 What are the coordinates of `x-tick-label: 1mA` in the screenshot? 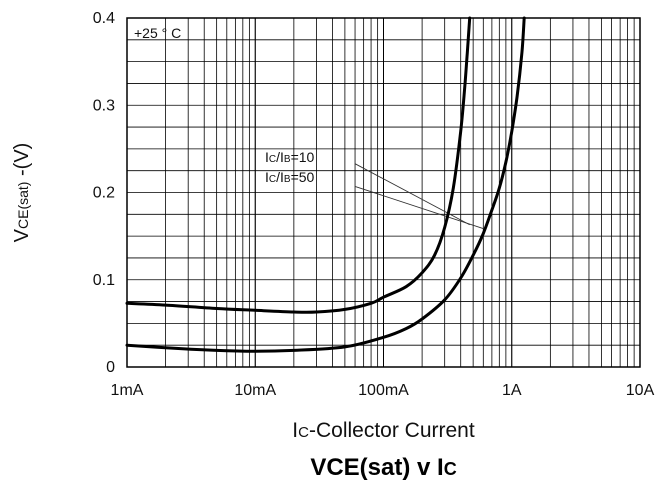 It's located at (127, 390).